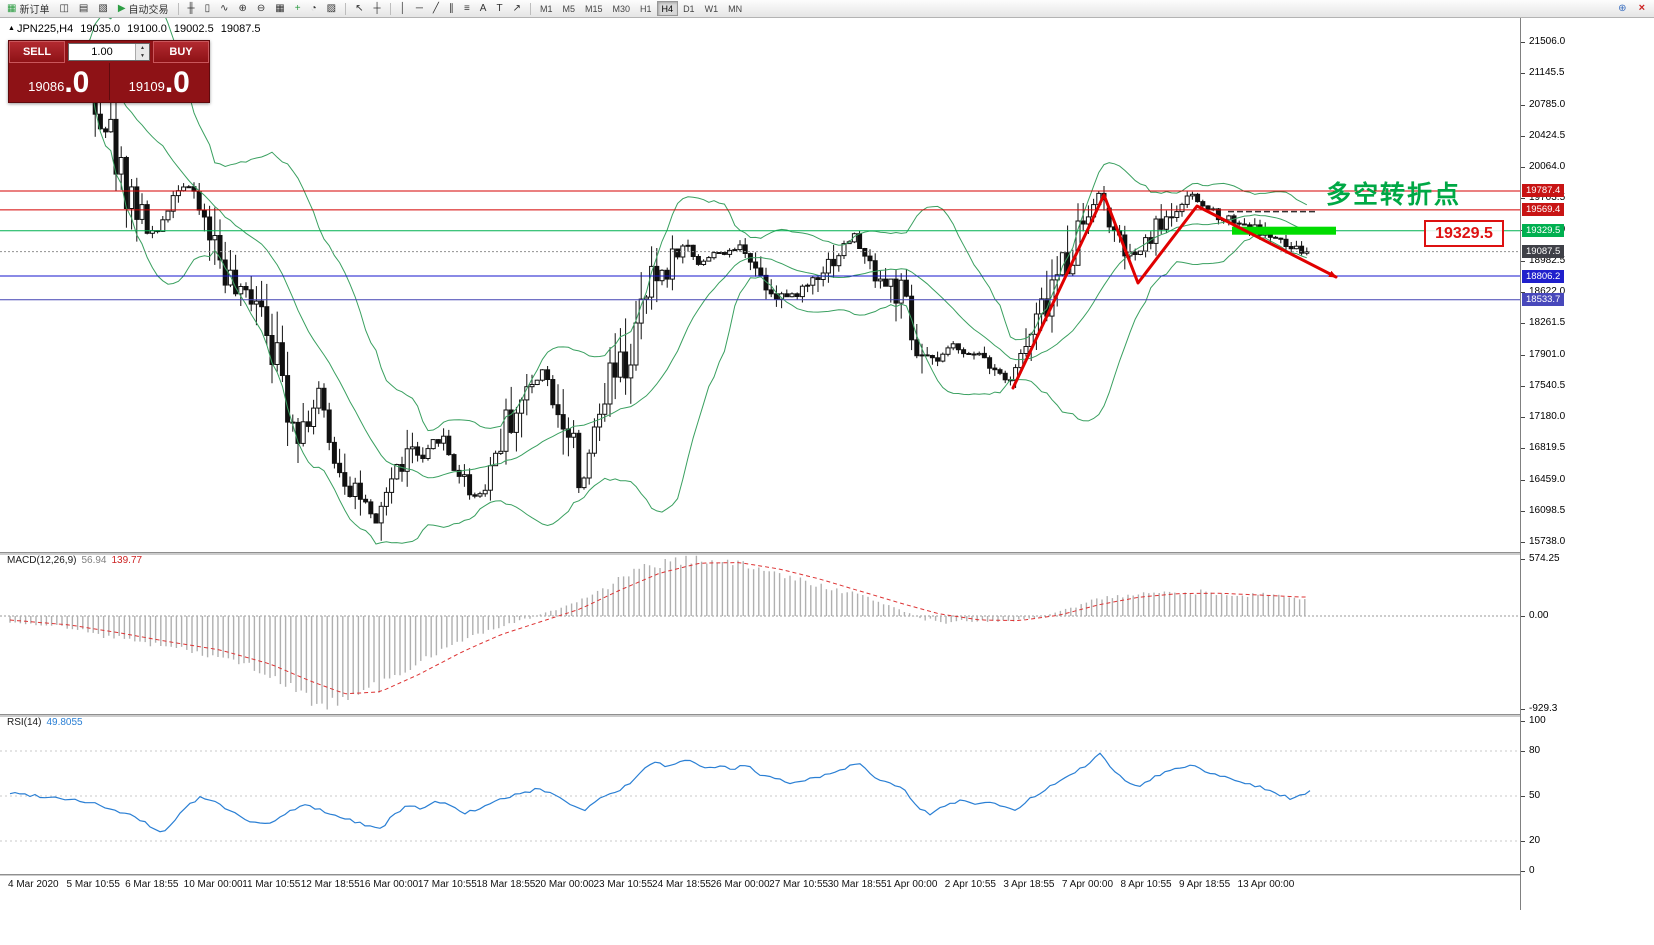 This screenshot has width=1654, height=945. What do you see at coordinates (314, 8) in the screenshot?
I see `periods-button: ◔` at bounding box center [314, 8].